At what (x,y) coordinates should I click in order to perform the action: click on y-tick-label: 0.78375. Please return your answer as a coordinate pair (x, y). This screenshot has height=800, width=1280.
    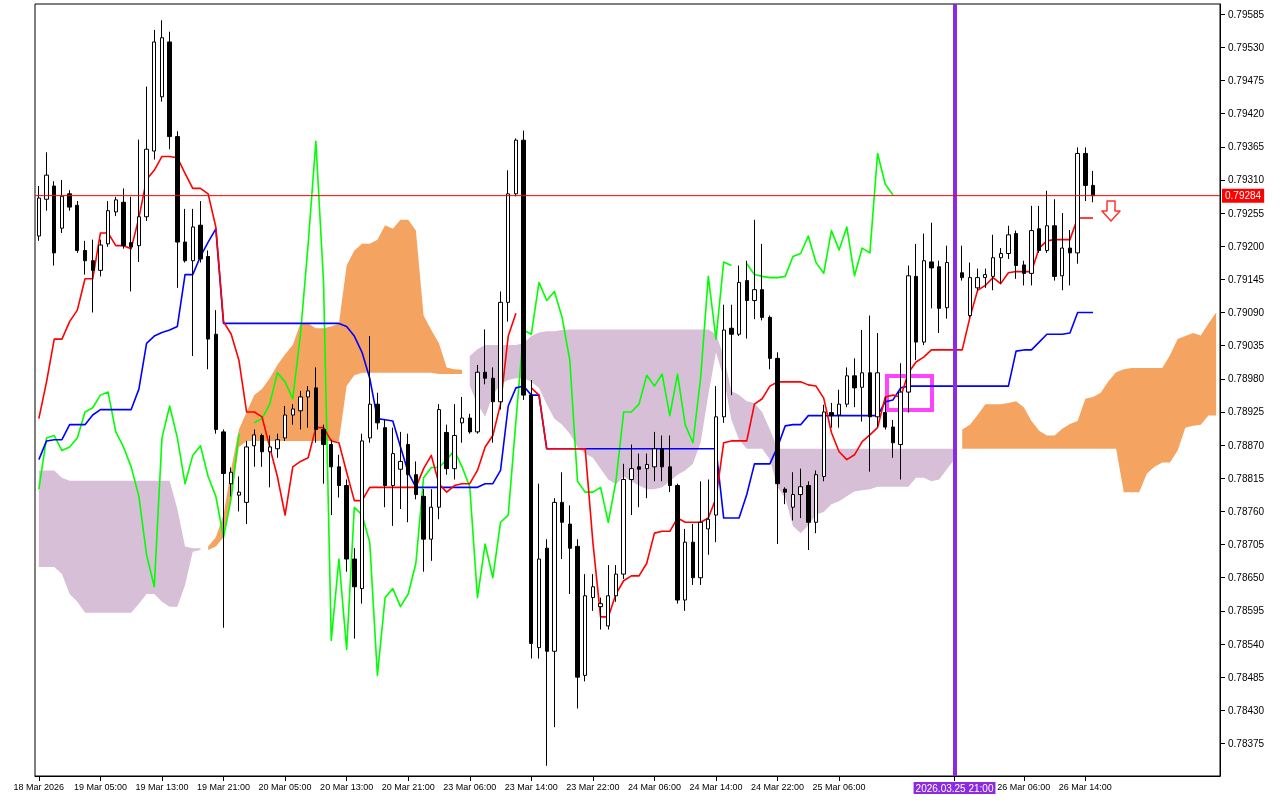
    Looking at the image, I should click on (1246, 743).